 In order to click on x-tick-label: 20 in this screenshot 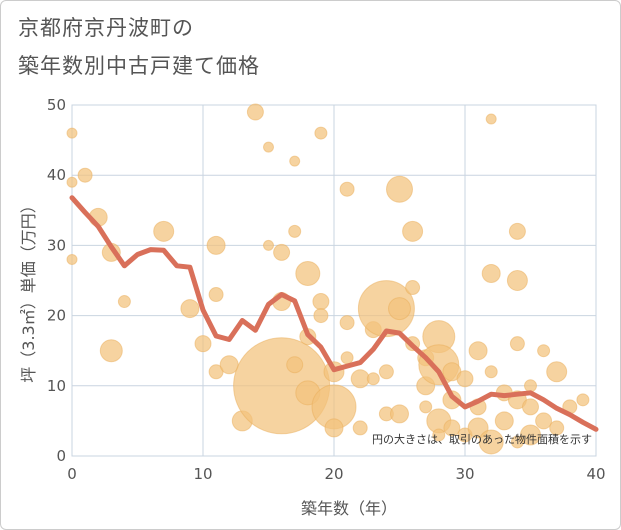, I will do `click(333, 474)`.